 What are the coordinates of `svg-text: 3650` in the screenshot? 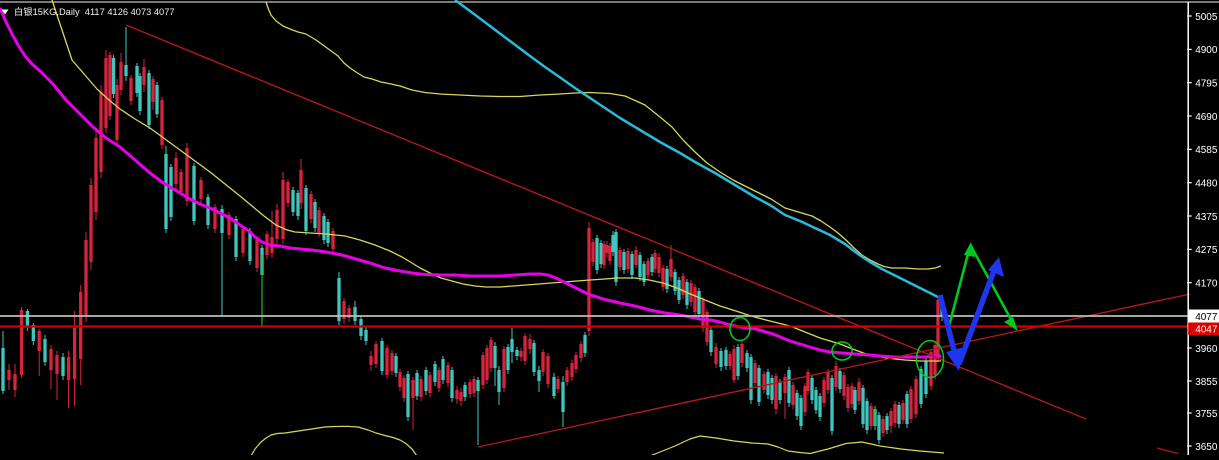 It's located at (1206, 447).